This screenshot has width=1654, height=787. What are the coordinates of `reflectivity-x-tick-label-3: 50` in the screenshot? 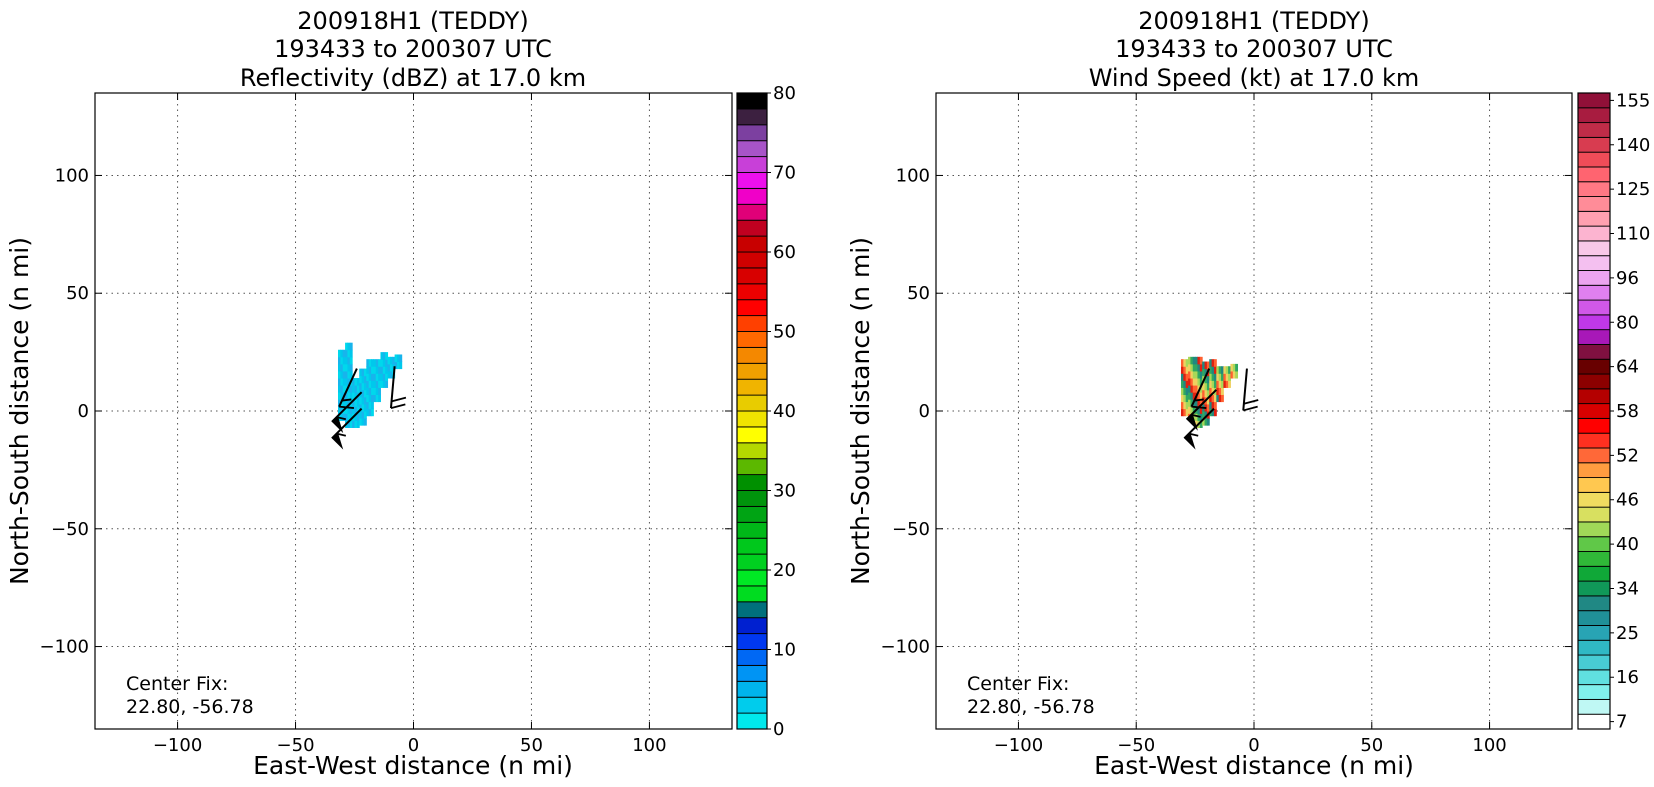 It's located at (531, 745).